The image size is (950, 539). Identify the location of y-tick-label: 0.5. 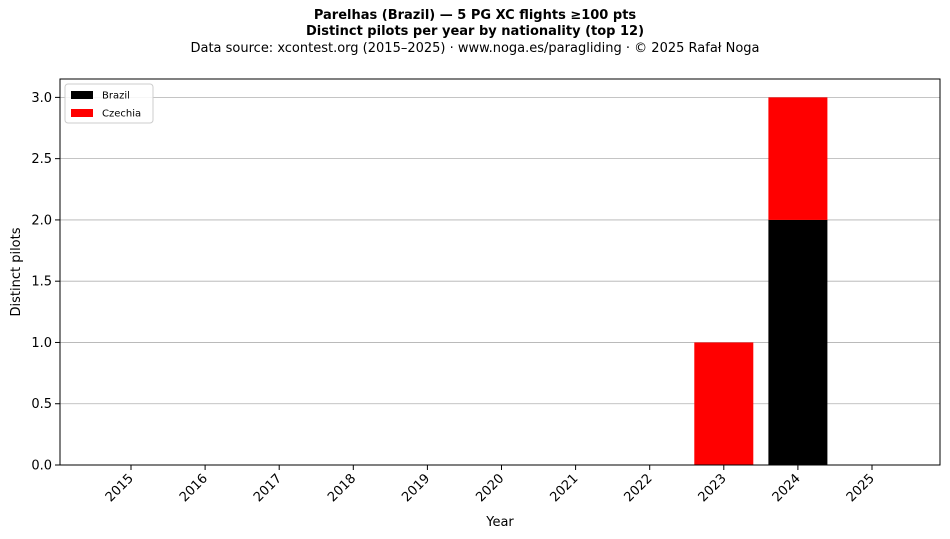
(41, 404).